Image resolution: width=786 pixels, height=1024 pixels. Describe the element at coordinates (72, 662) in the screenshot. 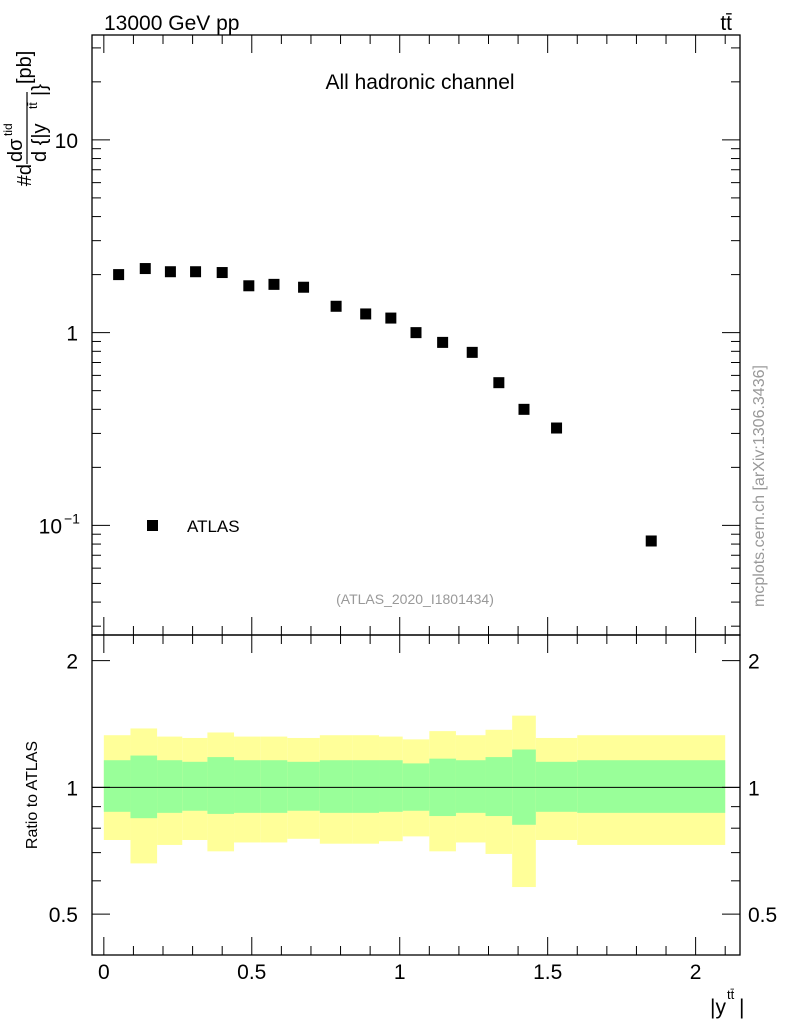

I see `ratio-ytick-label-left: 2` at that location.